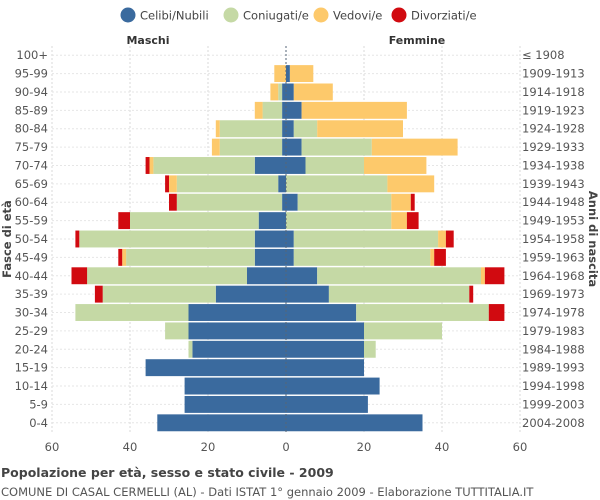 This screenshot has height=500, width=600. I want to click on age-tick-label: 100+, so click(32, 55).